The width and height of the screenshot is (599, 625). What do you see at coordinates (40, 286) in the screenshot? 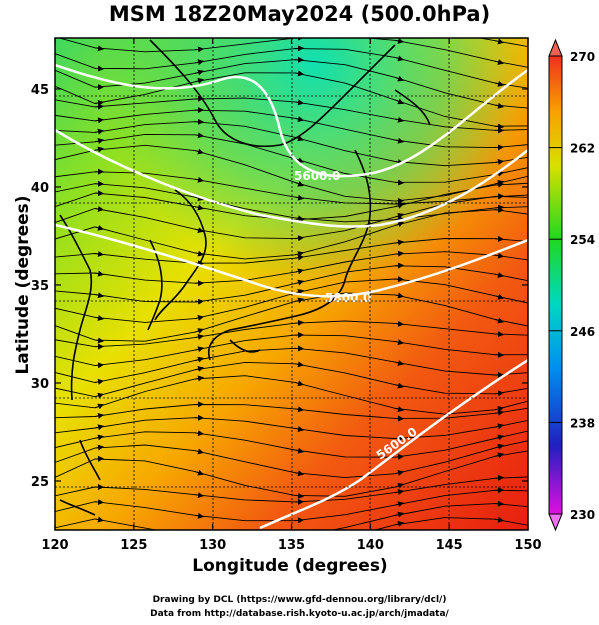
I see `y-tick-label: 35` at bounding box center [40, 286].